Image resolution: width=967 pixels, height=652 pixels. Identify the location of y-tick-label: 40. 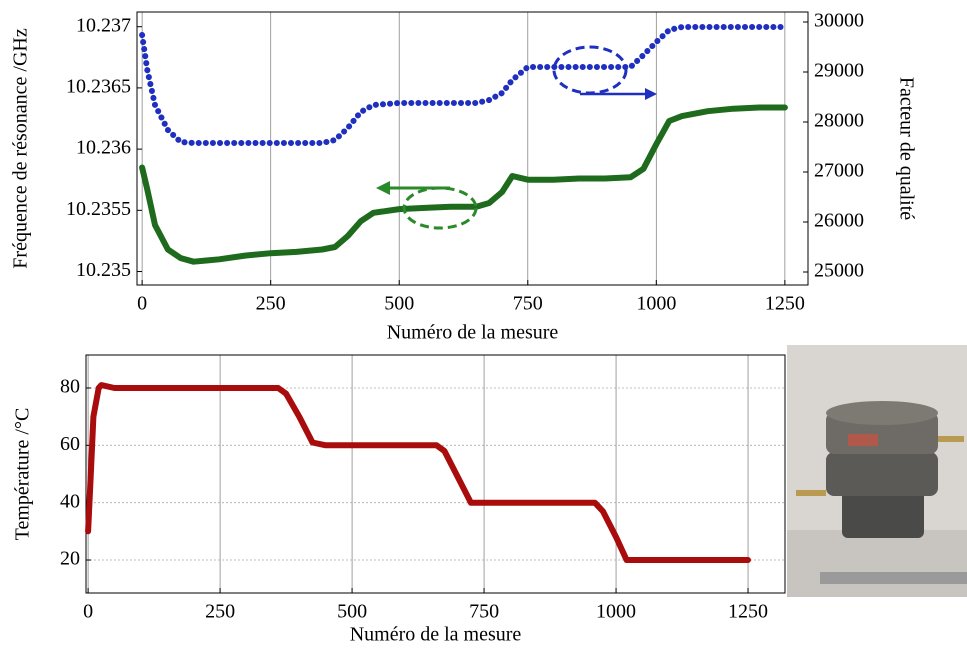
(70, 501).